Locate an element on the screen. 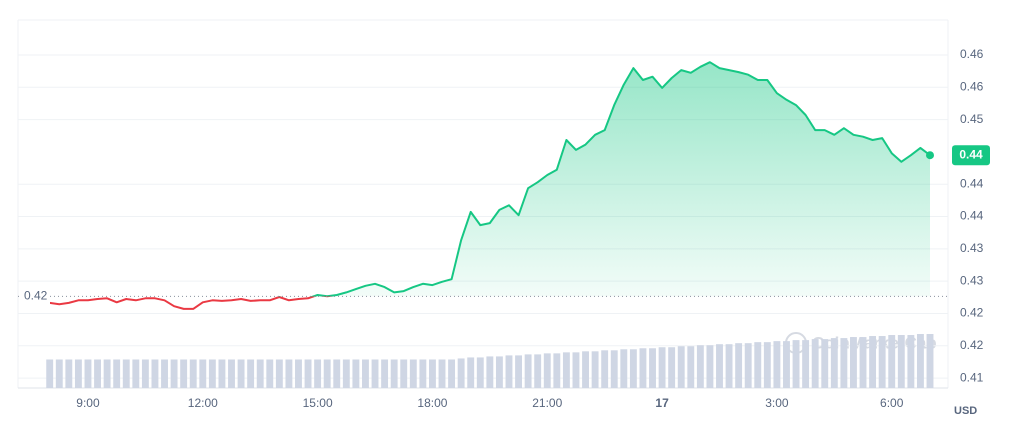 Image resolution: width=1010 pixels, height=428 pixels. y-tick-label: 0.41 is located at coordinates (972, 377).